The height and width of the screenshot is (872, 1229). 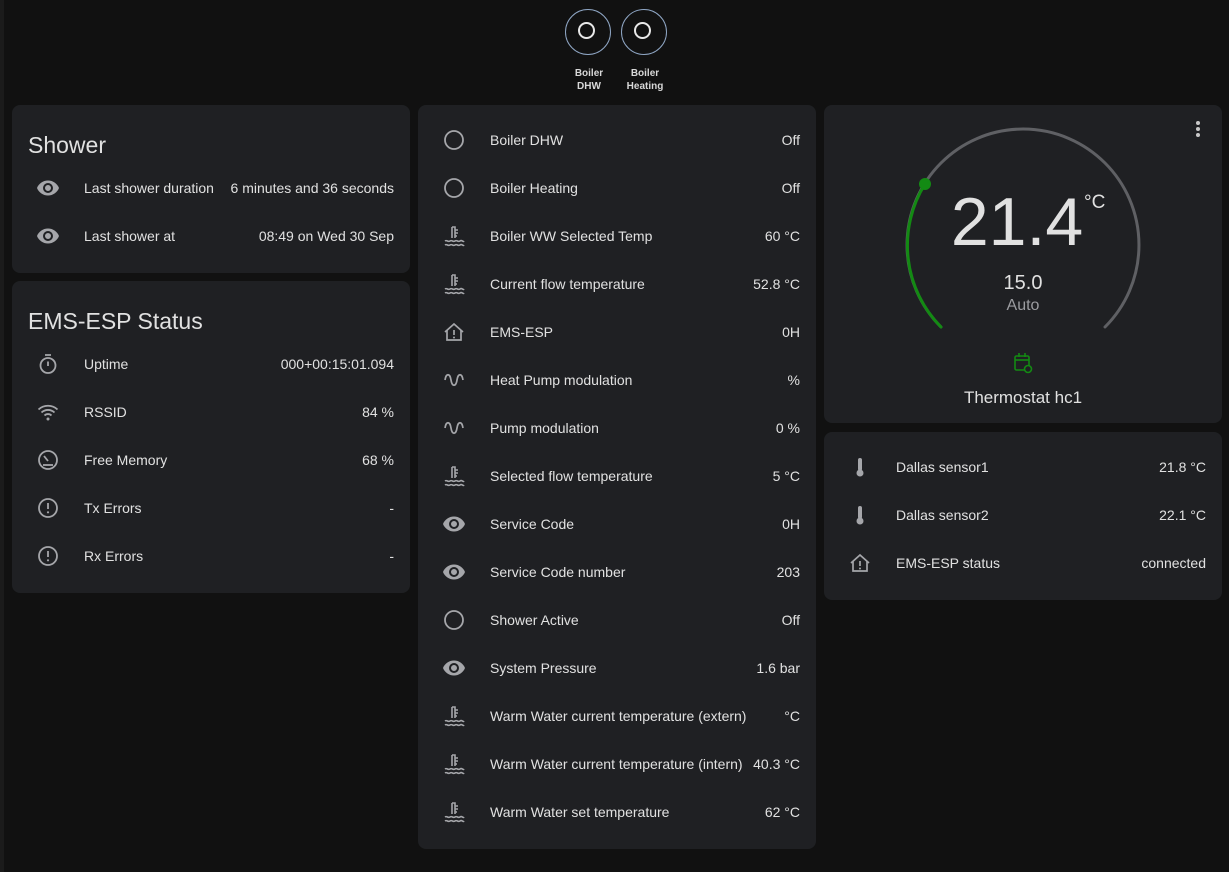 I want to click on row-name: Uptime, so click(x=106, y=364).